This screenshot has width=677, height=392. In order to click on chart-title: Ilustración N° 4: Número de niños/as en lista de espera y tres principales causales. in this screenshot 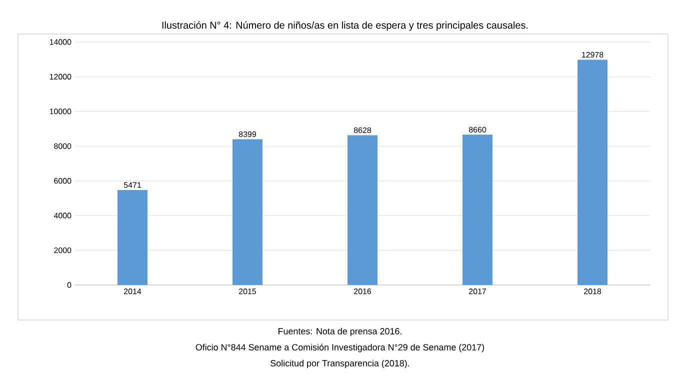, I will do `click(345, 26)`.